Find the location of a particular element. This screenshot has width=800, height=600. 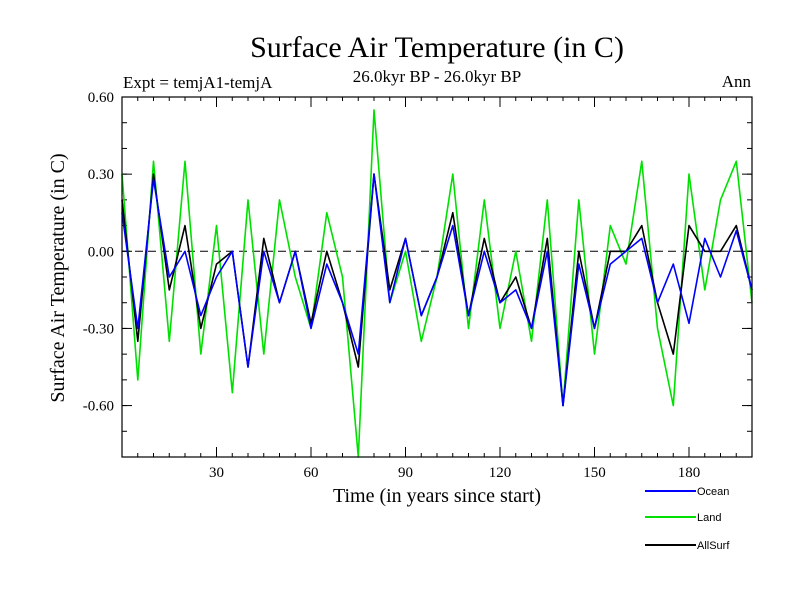

legend-label-ocean: Ocean is located at coordinates (713, 492).